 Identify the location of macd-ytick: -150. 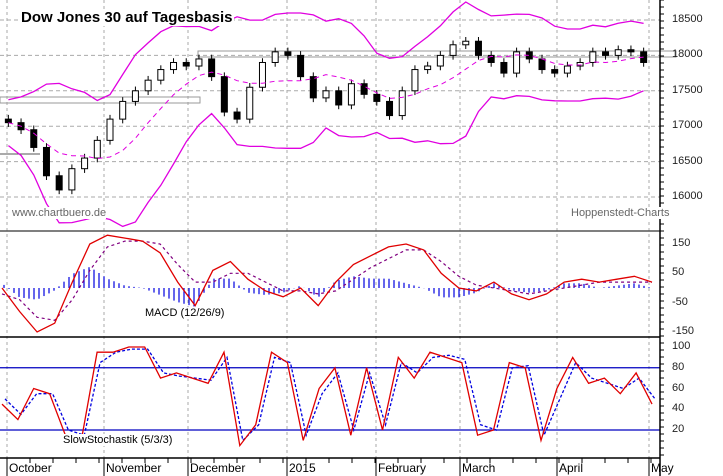
(683, 331).